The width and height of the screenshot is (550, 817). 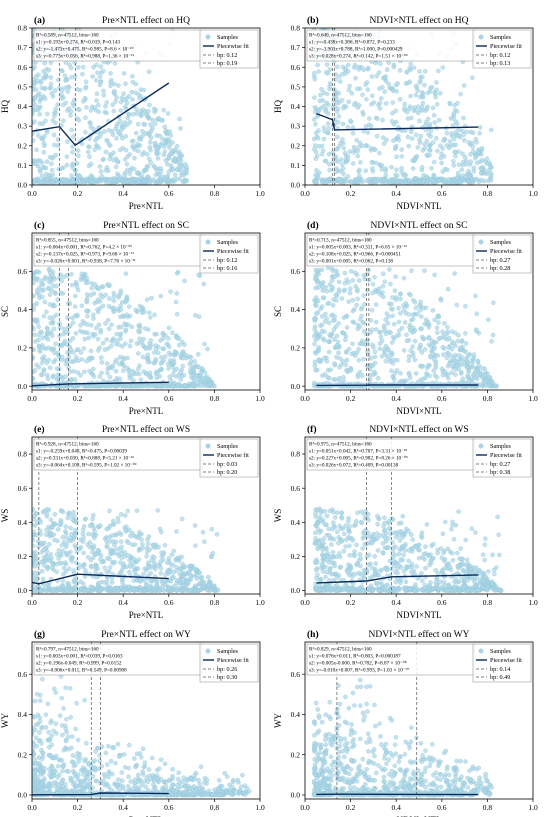 I want to click on panel-letter: (b), so click(x=313, y=20).